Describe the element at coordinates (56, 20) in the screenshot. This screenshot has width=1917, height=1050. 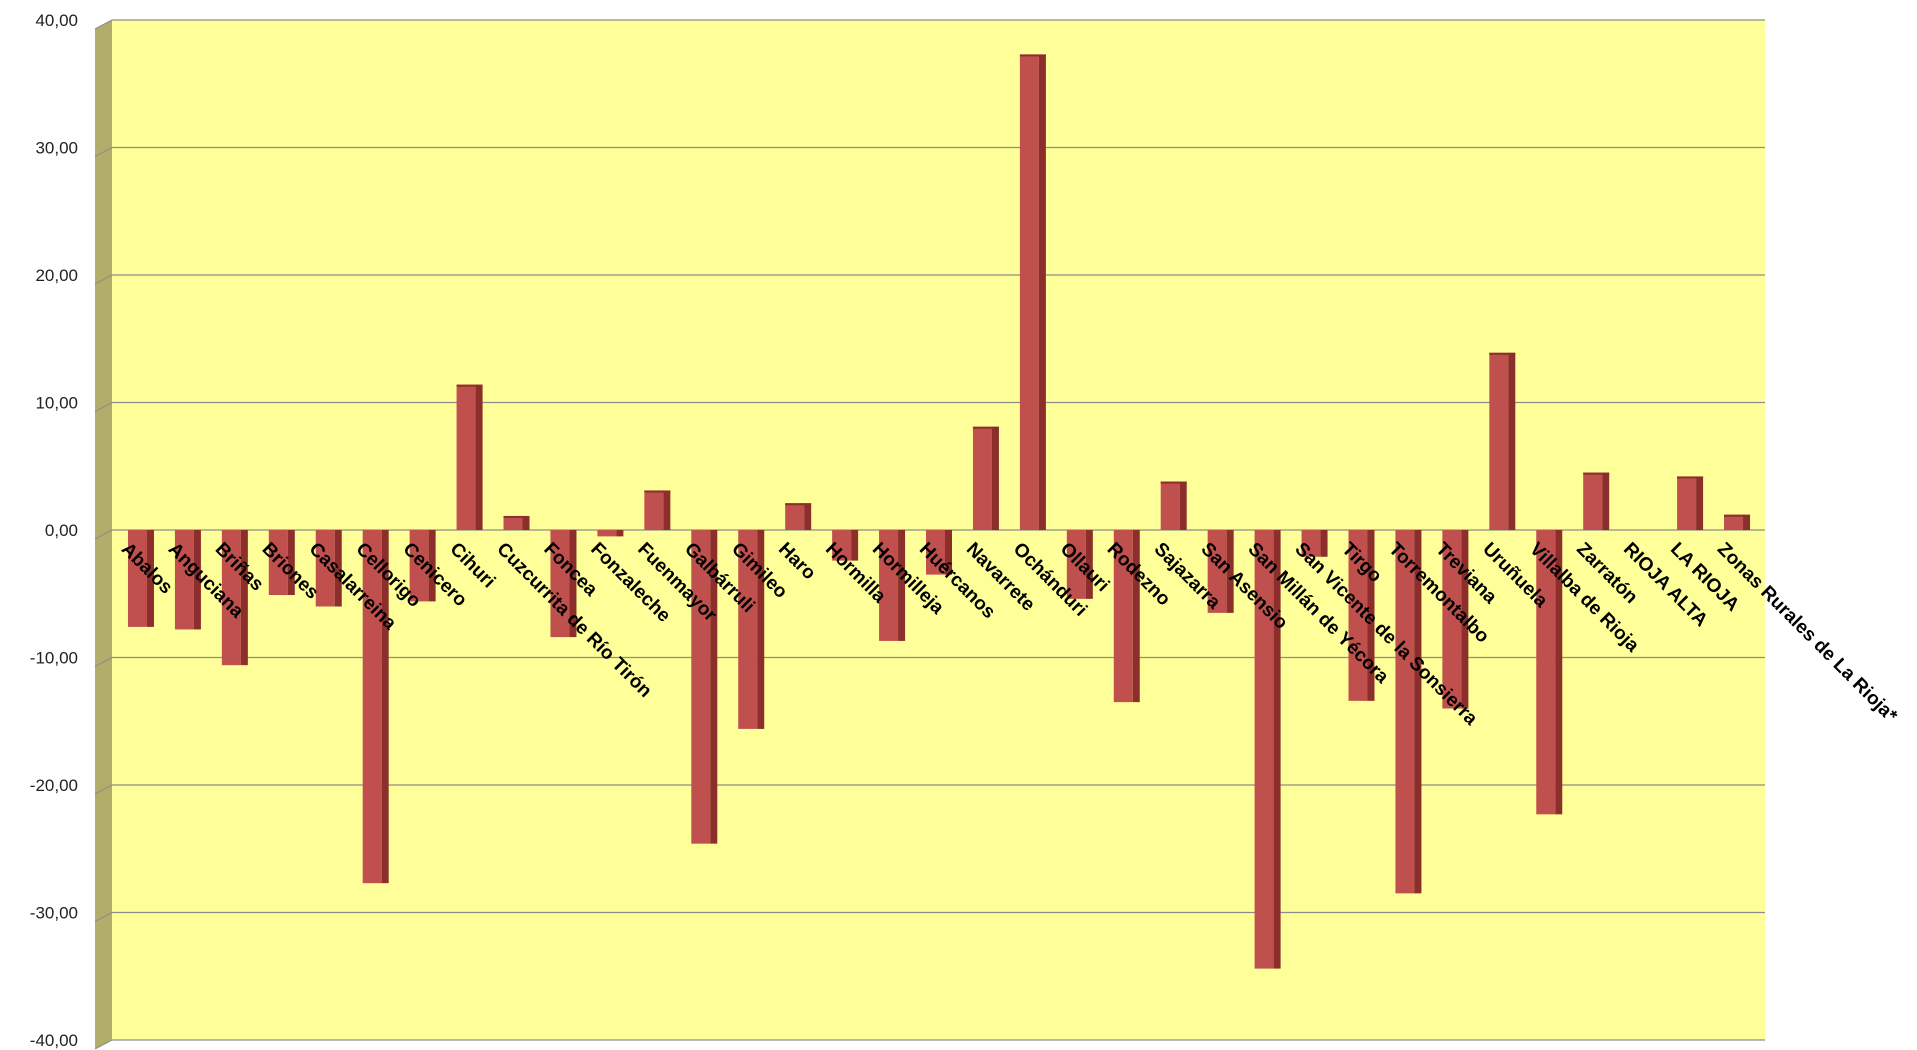
I see `y-tick-label: 40,00` at that location.